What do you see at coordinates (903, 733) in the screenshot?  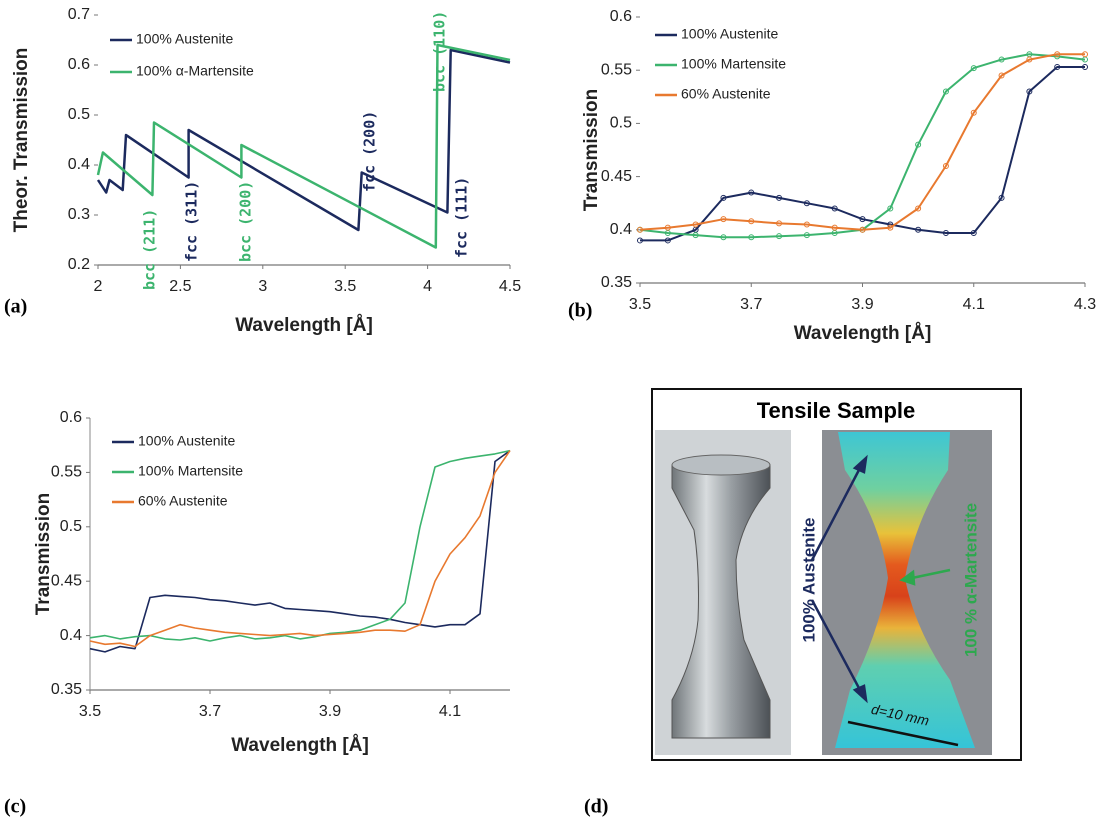 I see `dimension` at bounding box center [903, 733].